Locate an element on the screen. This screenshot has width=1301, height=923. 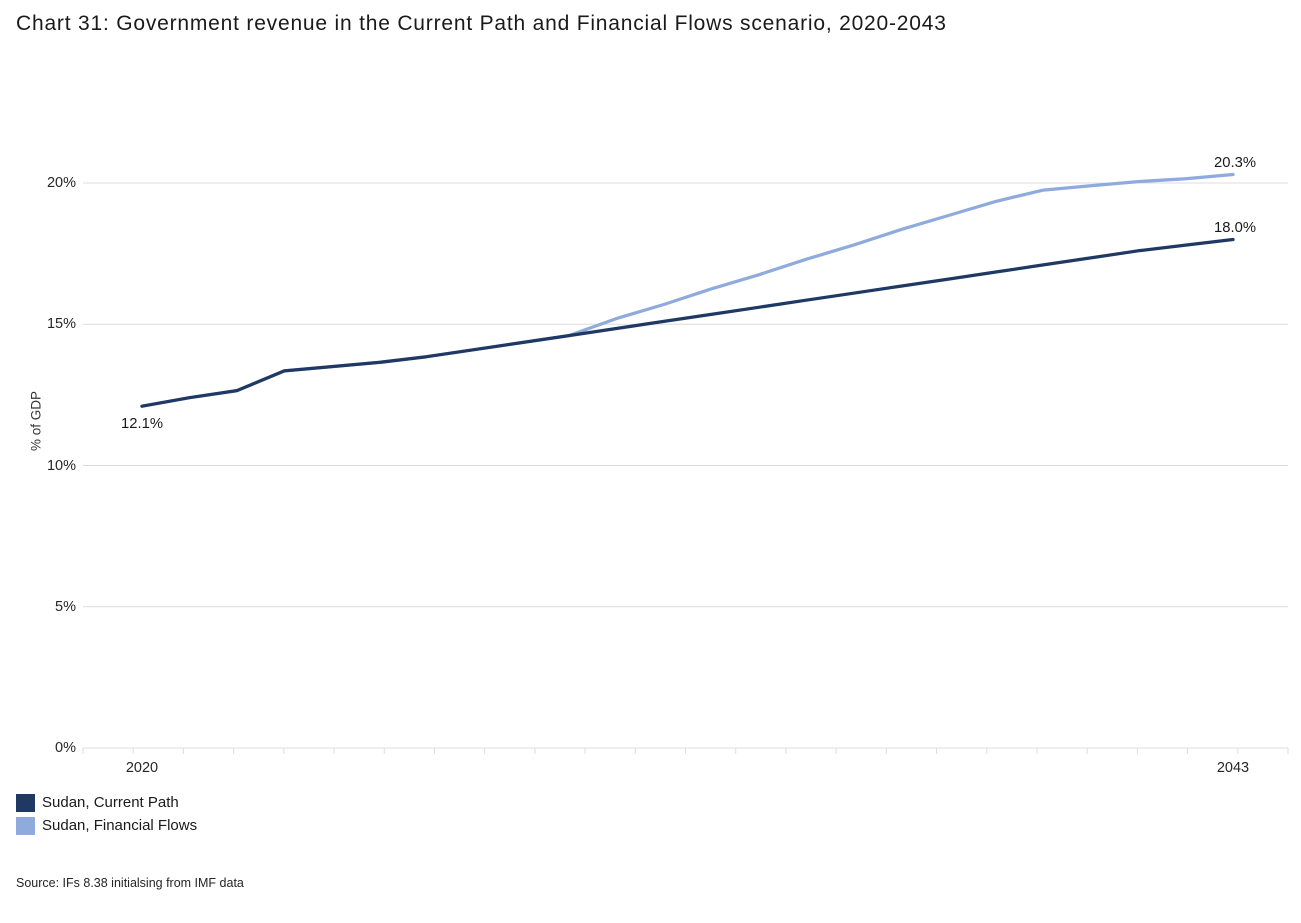
y-tick-label: 0% is located at coordinates (65, 748).